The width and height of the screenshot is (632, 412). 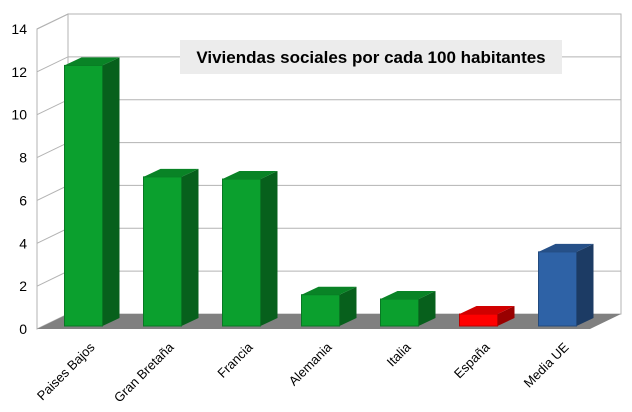 What do you see at coordinates (23, 243) in the screenshot?
I see `y-tick-label: 4` at bounding box center [23, 243].